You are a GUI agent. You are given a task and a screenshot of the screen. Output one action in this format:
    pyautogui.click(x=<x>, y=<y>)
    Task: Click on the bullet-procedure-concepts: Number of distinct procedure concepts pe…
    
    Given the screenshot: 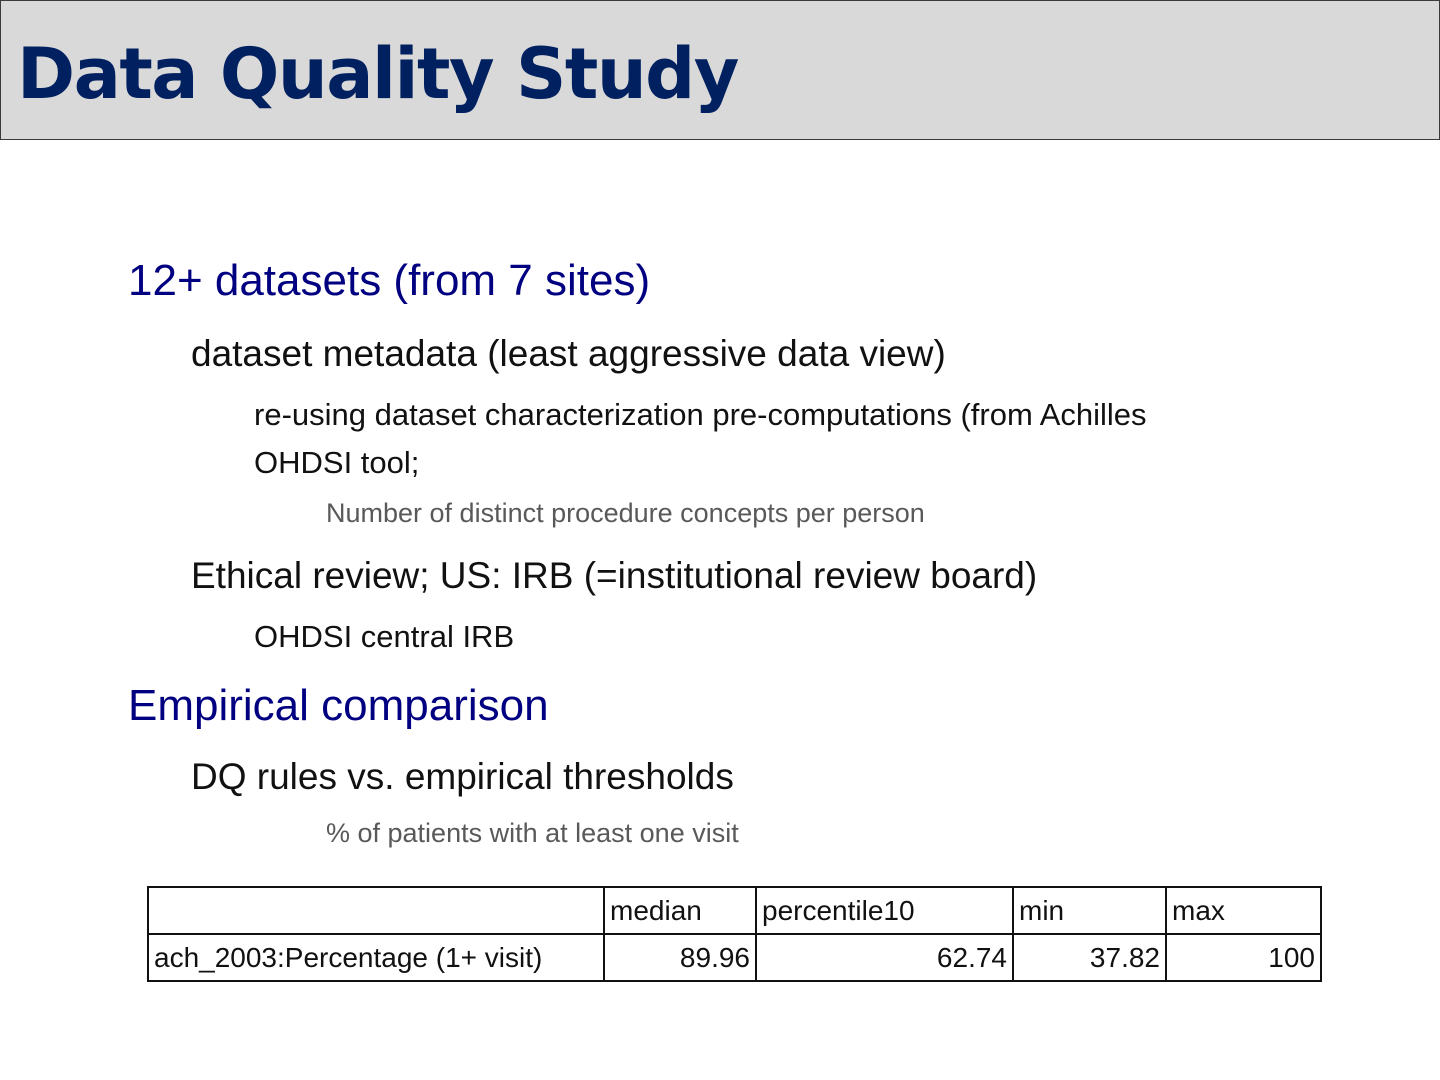 What is the action you would take?
    pyautogui.click(x=625, y=513)
    